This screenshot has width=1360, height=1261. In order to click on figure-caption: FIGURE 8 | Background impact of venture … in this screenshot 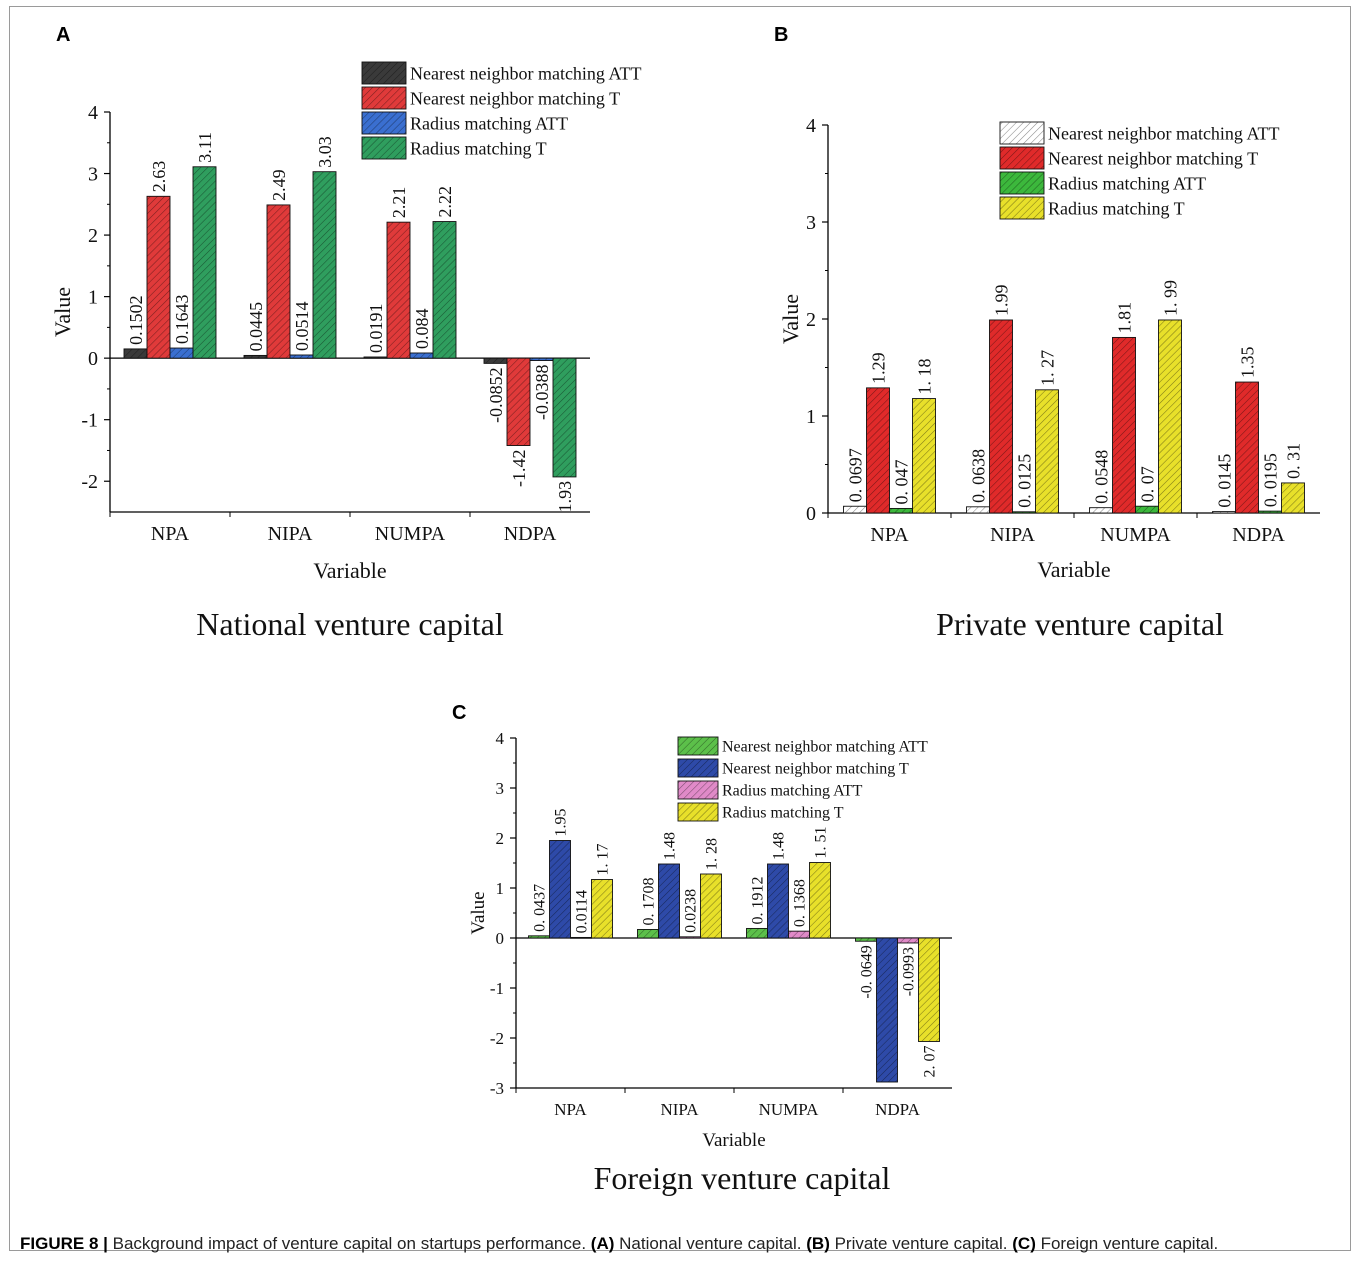, I will do `click(619, 1244)`.